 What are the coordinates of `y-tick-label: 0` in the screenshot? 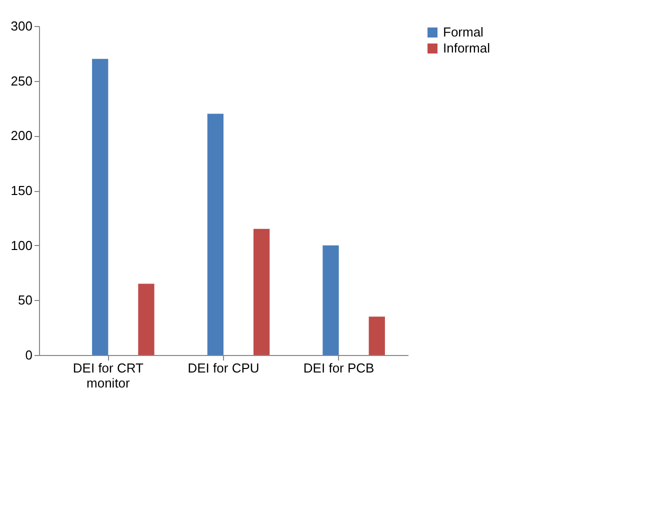 It's located at (28, 355).